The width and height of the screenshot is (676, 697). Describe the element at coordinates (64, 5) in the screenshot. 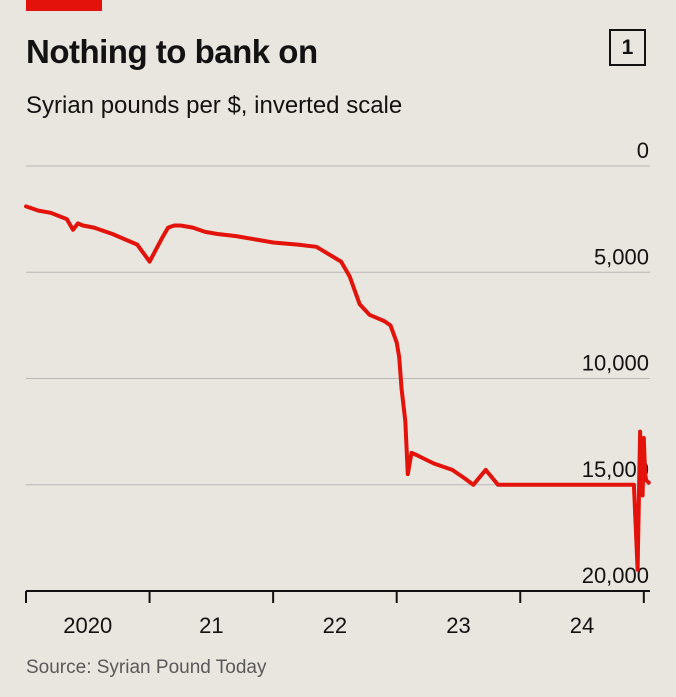

I see `accent-bar` at that location.